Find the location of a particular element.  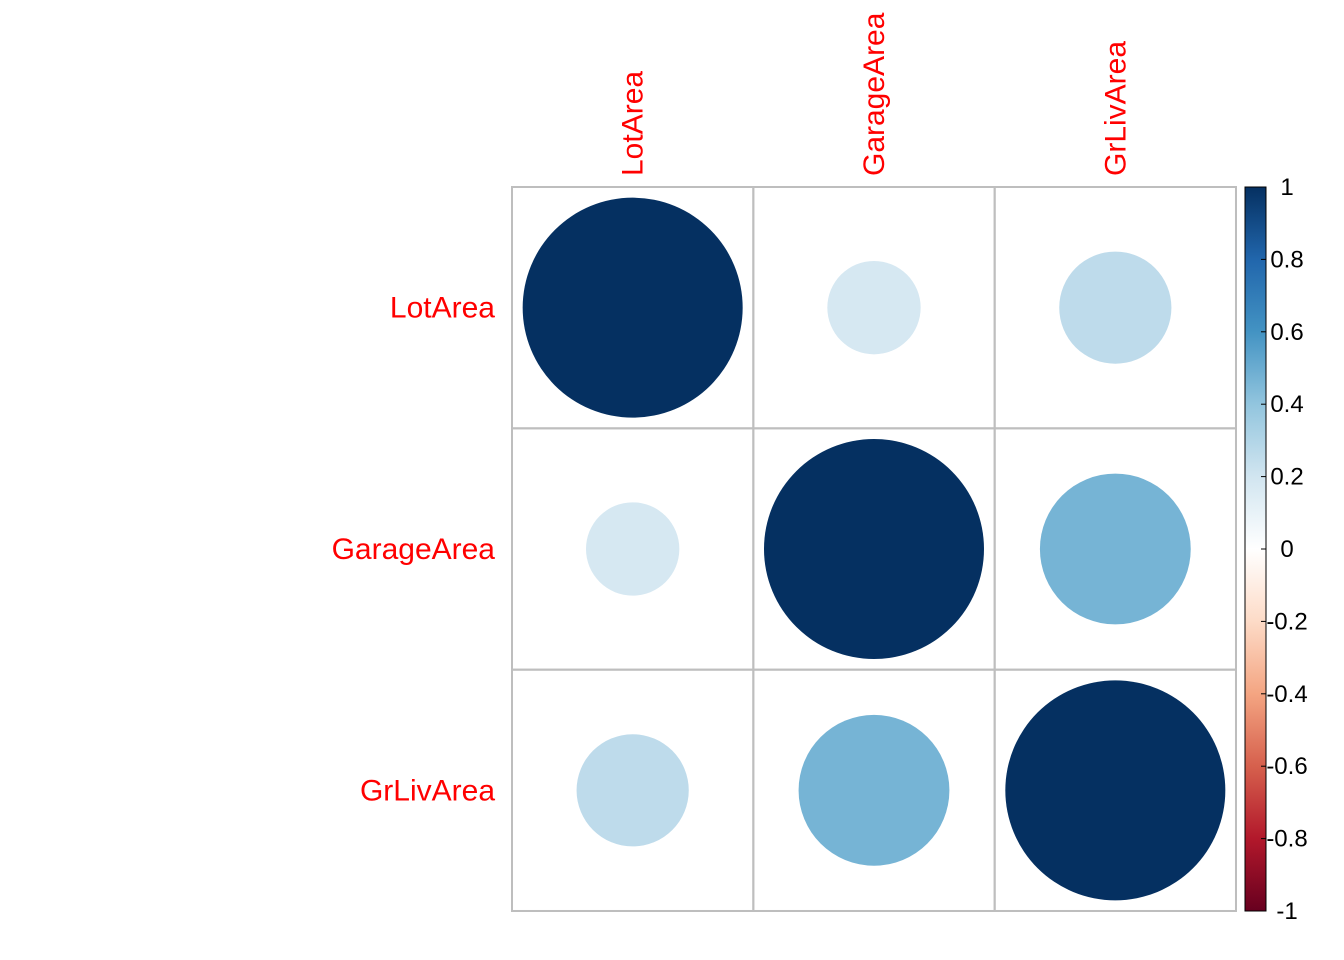

correlation-circle-GrLivArea-GrLivArea is located at coordinates (1115, 790).